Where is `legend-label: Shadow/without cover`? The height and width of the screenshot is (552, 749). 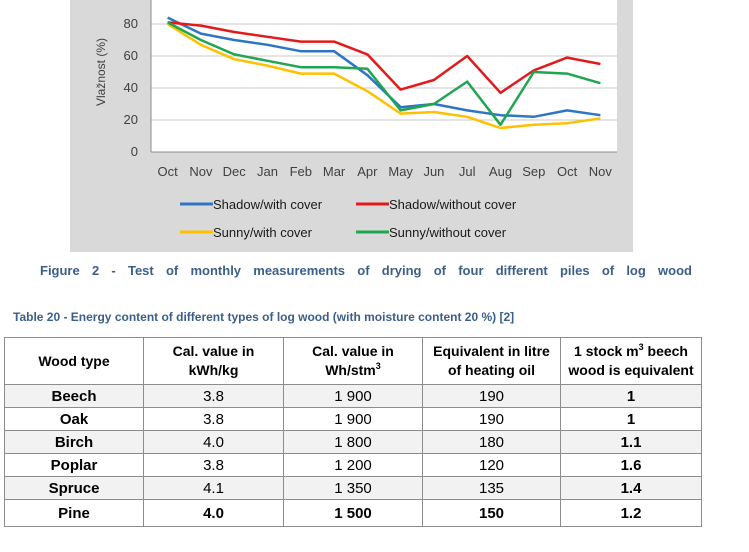 legend-label: Shadow/without cover is located at coordinates (453, 204).